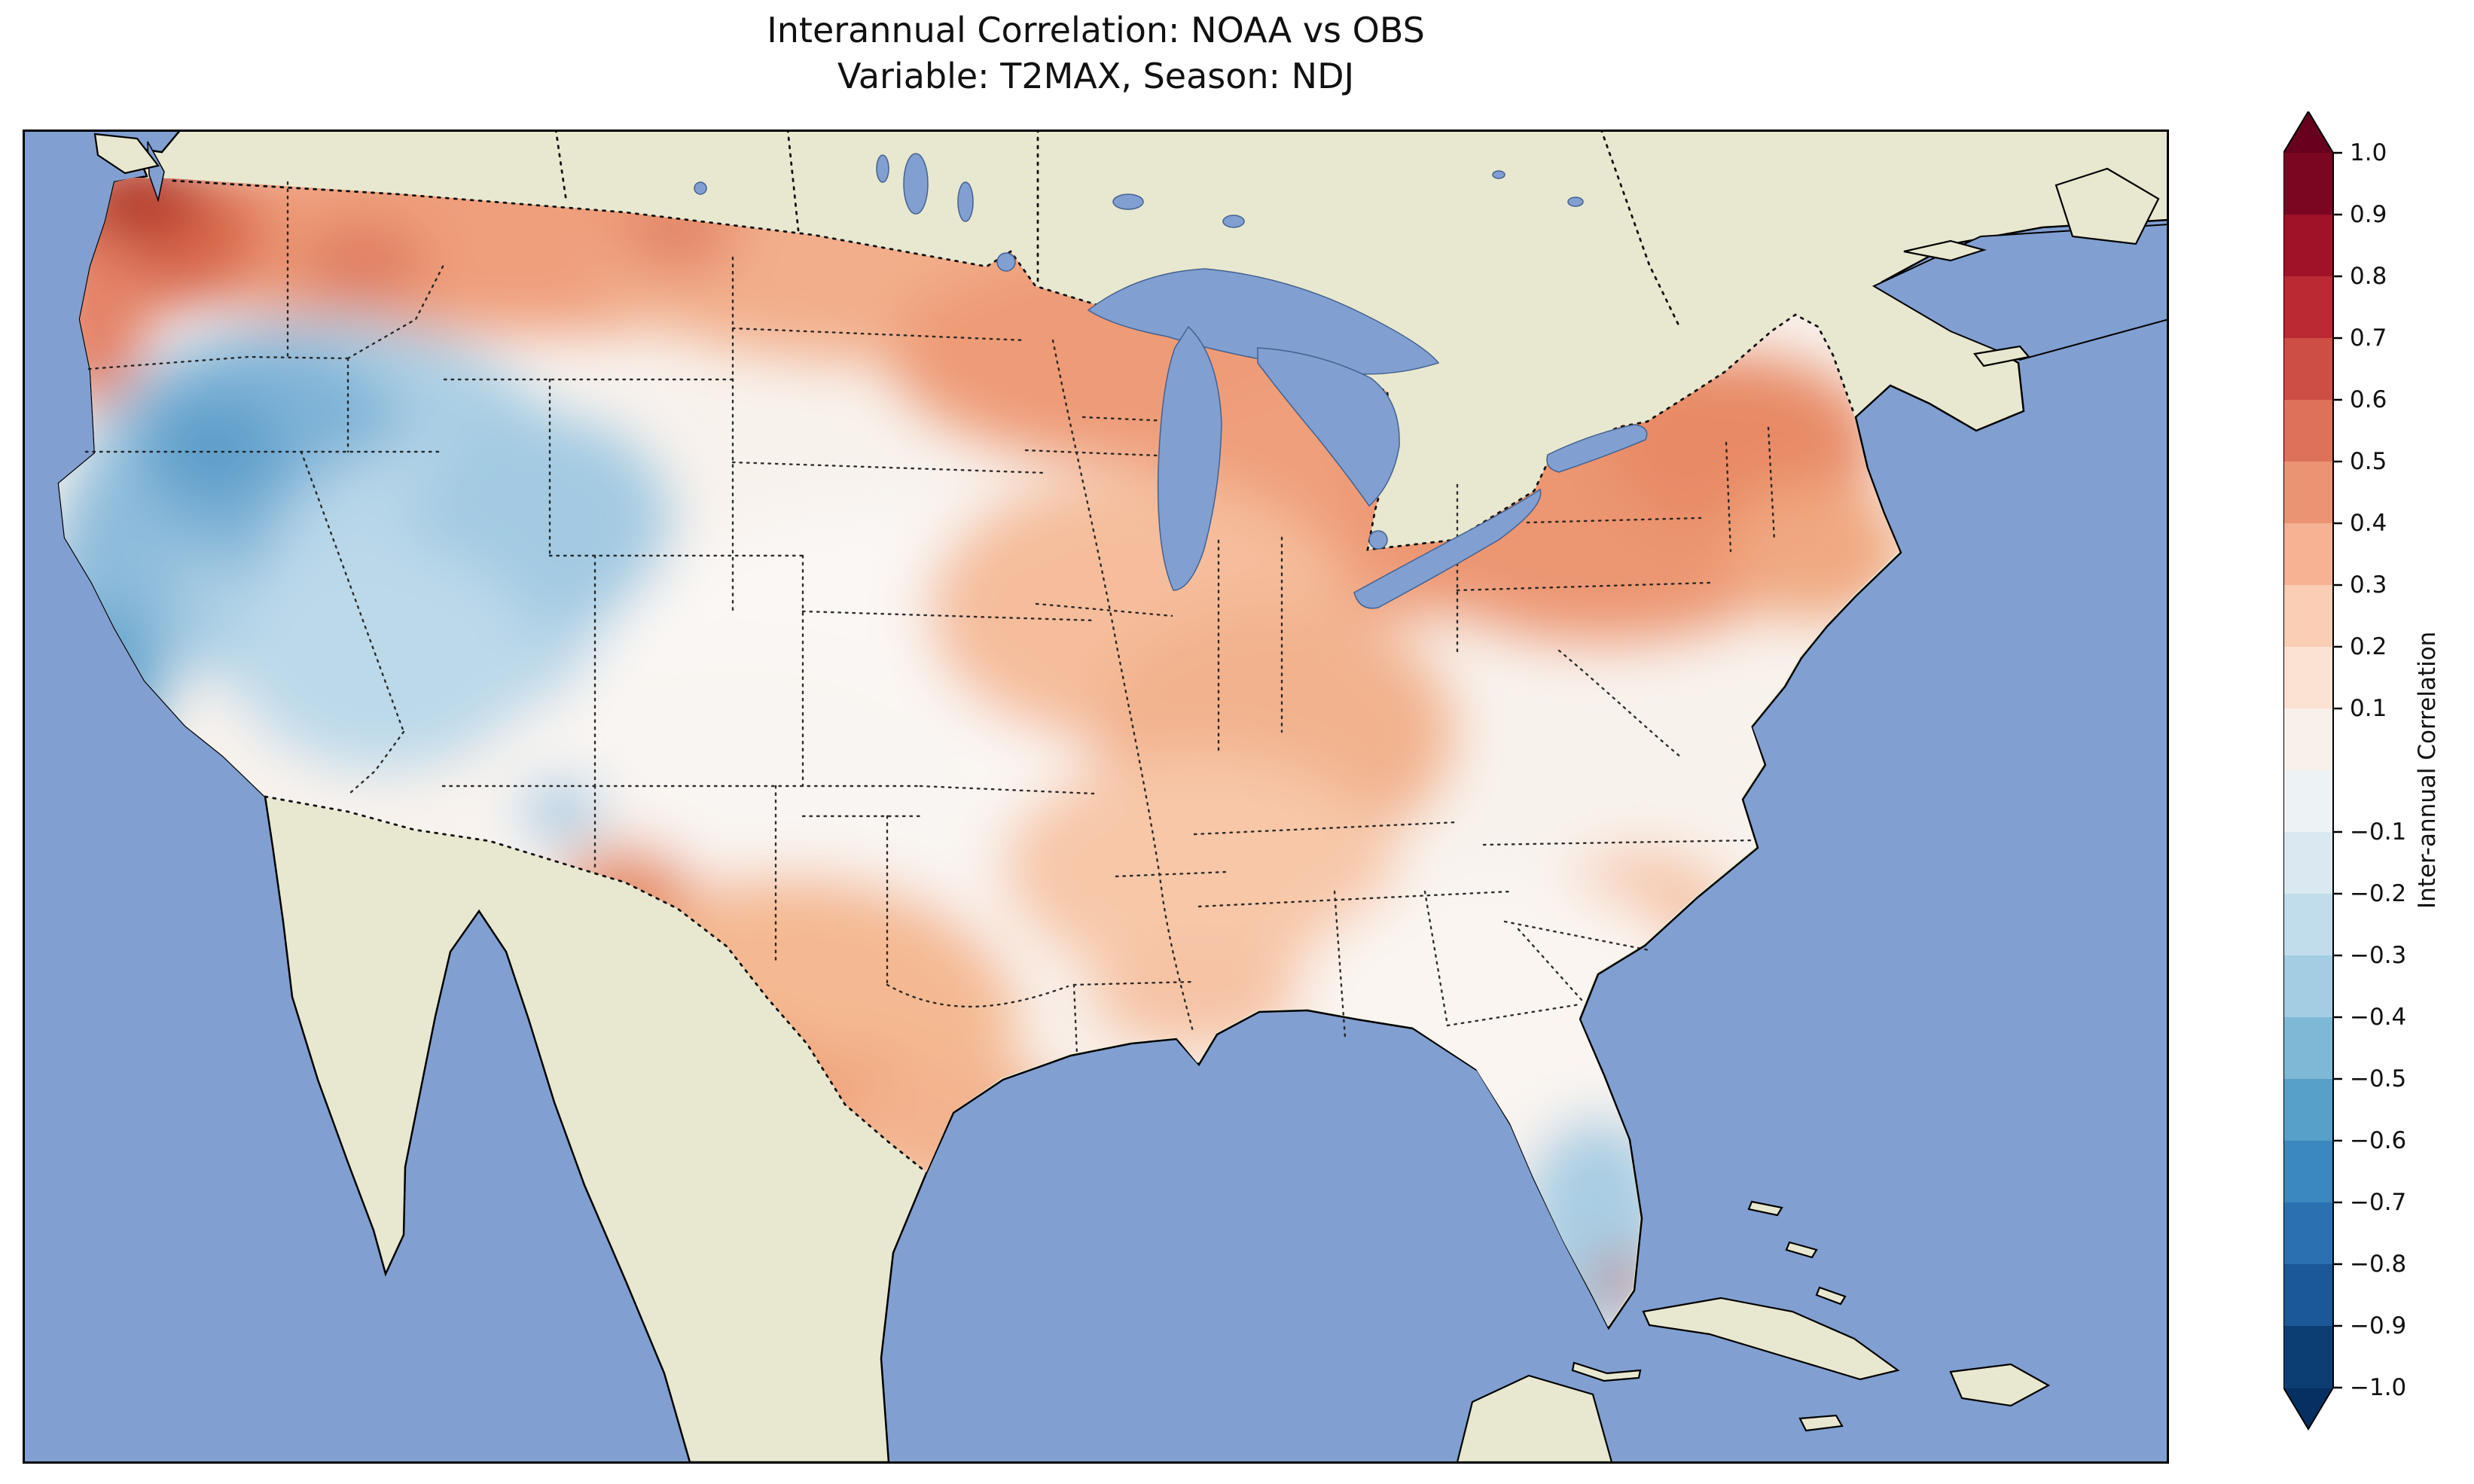 This screenshot has width=2474, height=1484. What do you see at coordinates (2378, 1140) in the screenshot?
I see `colorbar-tick-label: −0.6` at bounding box center [2378, 1140].